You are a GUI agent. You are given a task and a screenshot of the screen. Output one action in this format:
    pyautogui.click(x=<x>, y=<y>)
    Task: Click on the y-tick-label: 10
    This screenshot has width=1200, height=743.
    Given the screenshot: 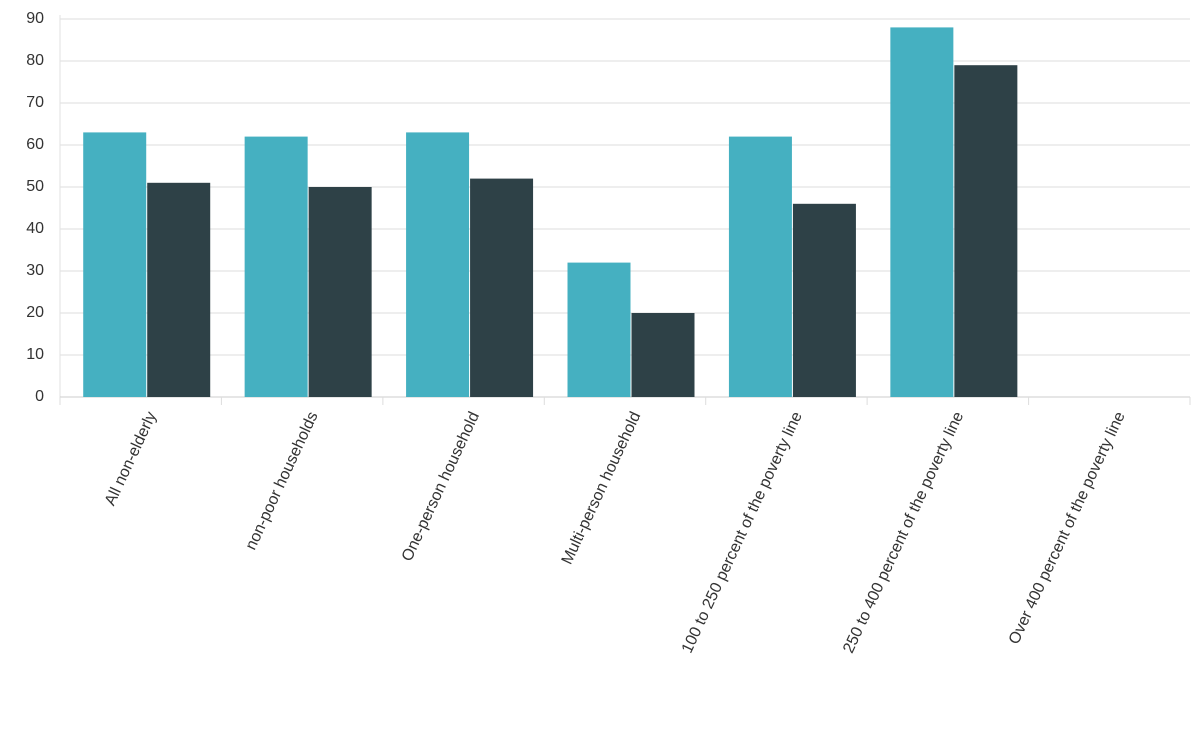 What is the action you would take?
    pyautogui.click(x=35, y=354)
    